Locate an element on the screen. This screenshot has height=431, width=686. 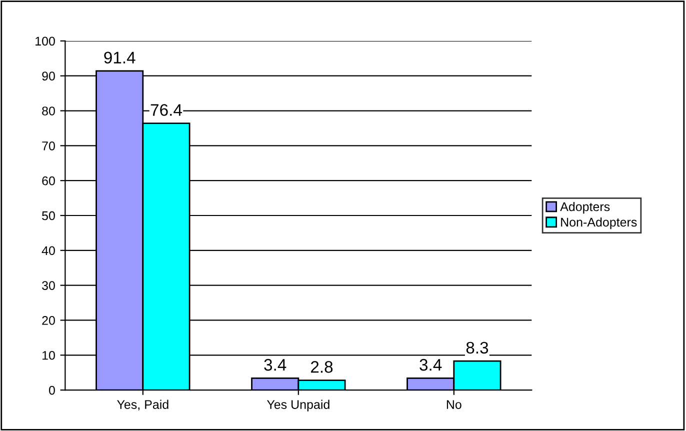
legend-label: Adopters is located at coordinates (585, 208).